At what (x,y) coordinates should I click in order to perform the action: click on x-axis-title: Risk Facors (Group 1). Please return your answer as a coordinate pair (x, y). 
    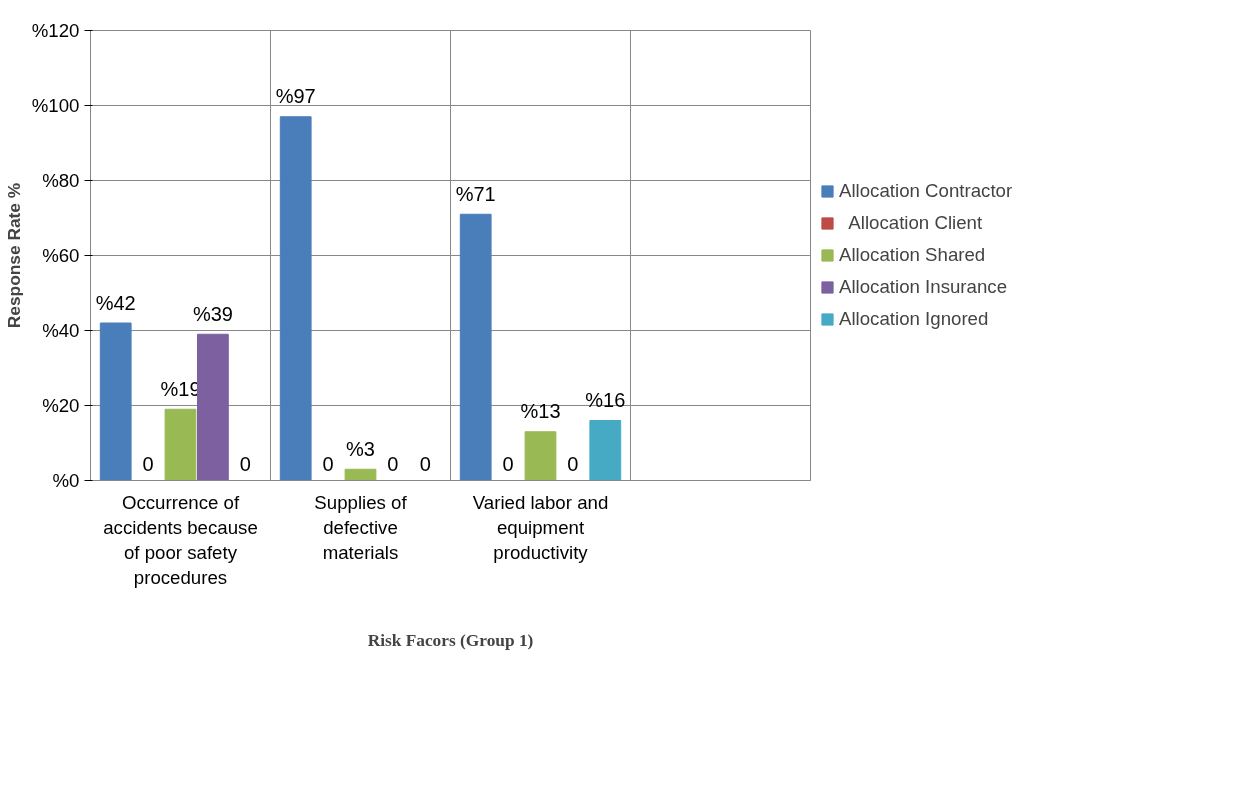
    Looking at the image, I should click on (450, 641).